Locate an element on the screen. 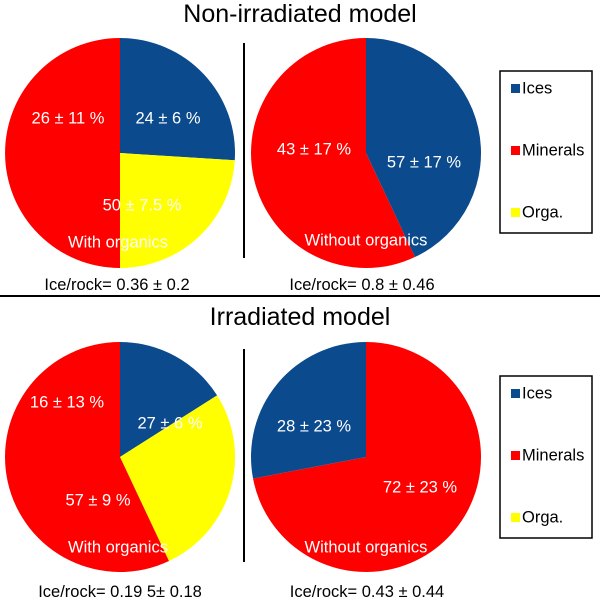 Image resolution: width=600 pixels, height=603 pixels. pie-non-irradiated-with-organics: 26 ± 11 % 24 ± 6 % 50 ± 7.5 % With organics is located at coordinates (120, 153).